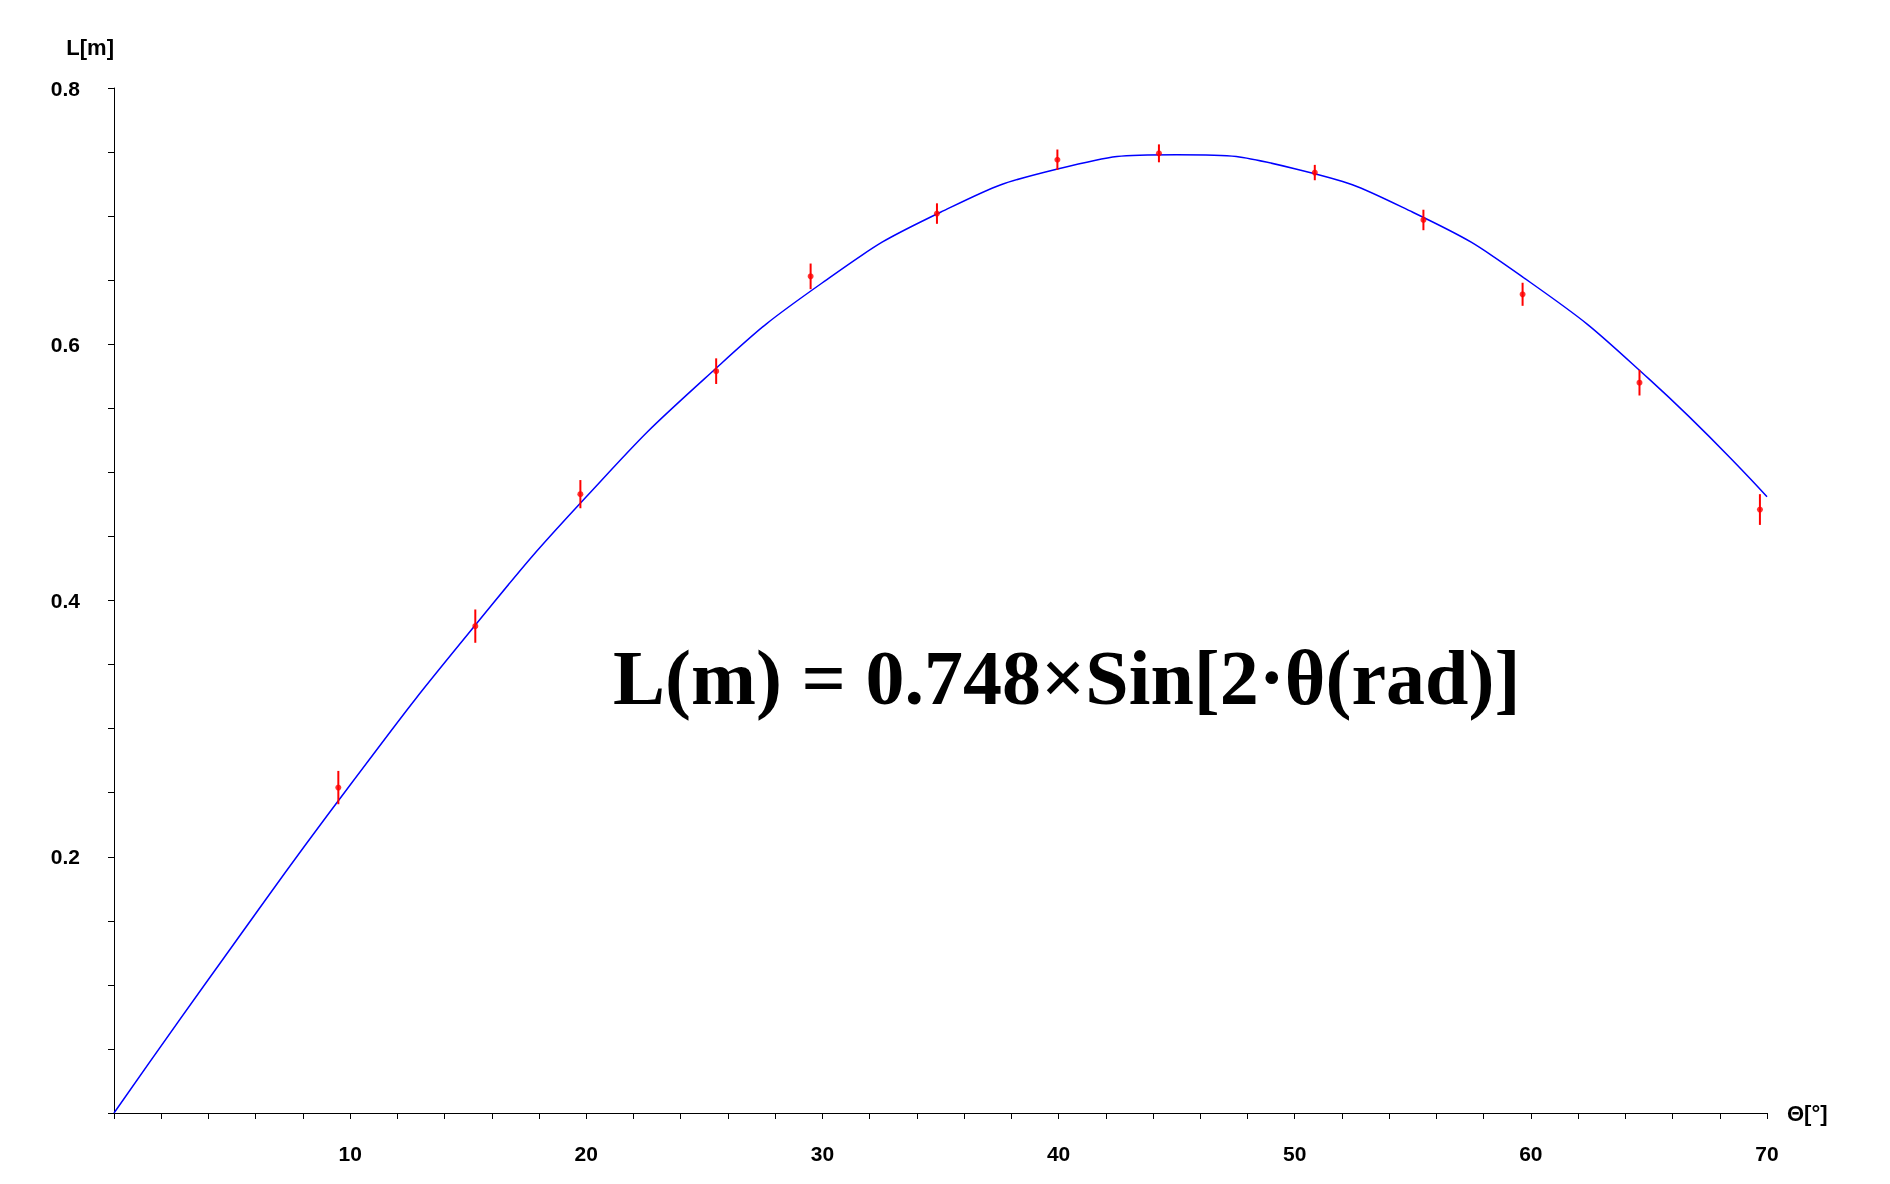 This screenshot has height=1184, width=1890. I want to click on x-tick-label: 10, so click(350, 1153).